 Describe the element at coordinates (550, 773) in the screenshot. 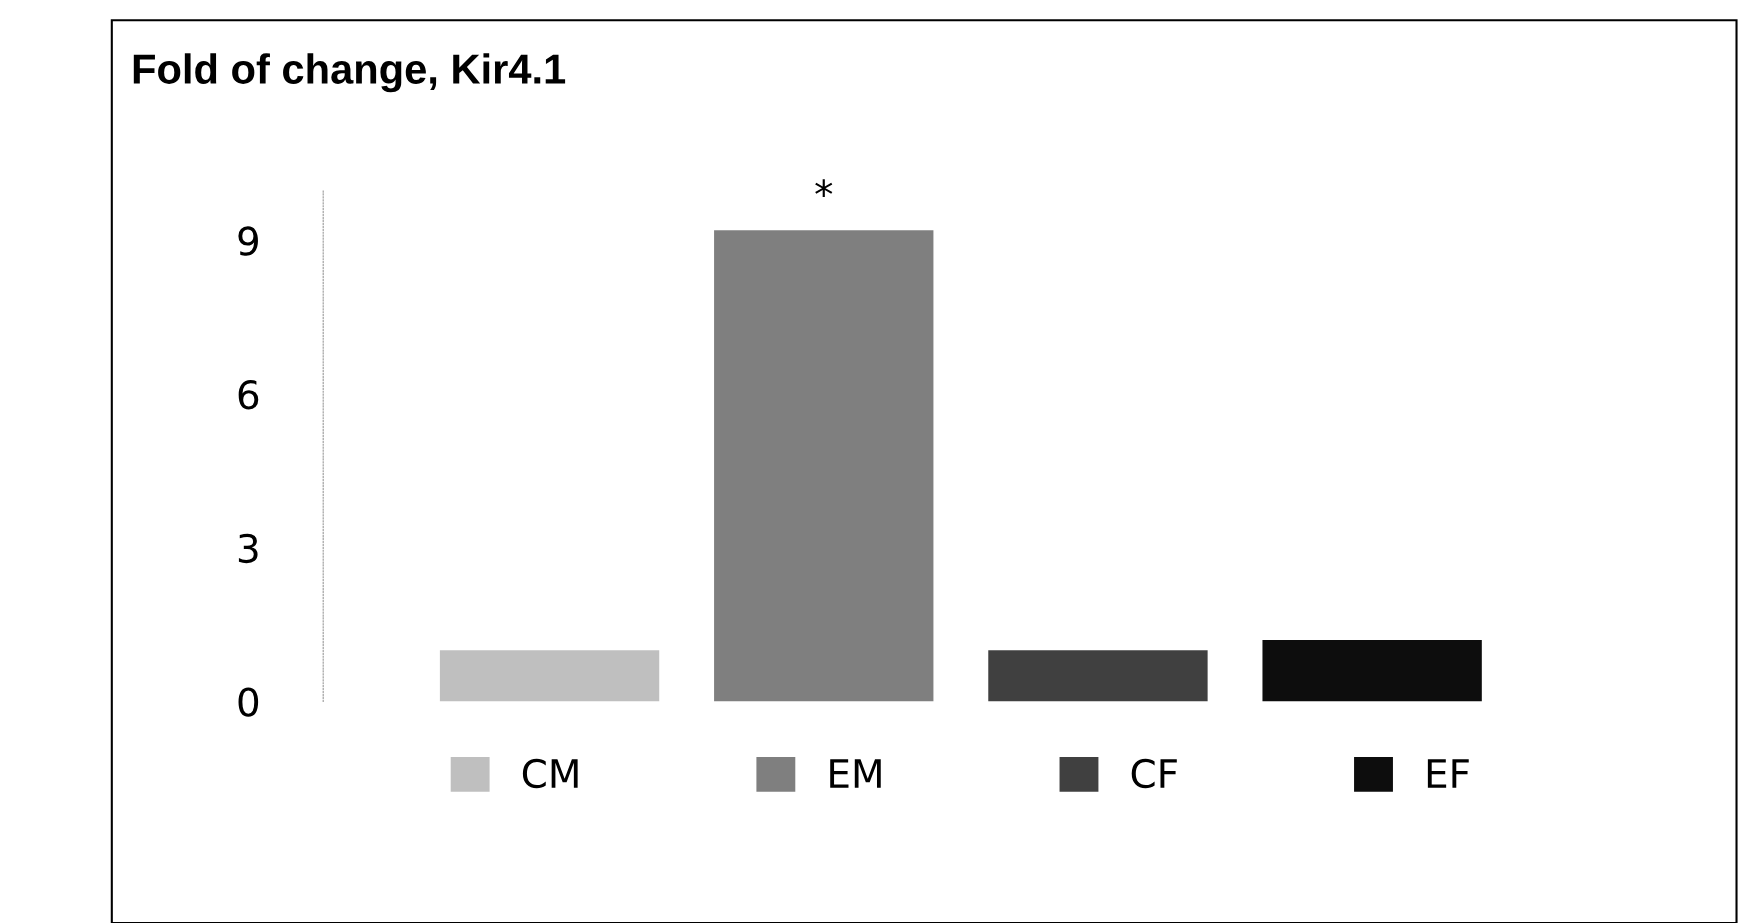

I see `legend-label: CM` at that location.